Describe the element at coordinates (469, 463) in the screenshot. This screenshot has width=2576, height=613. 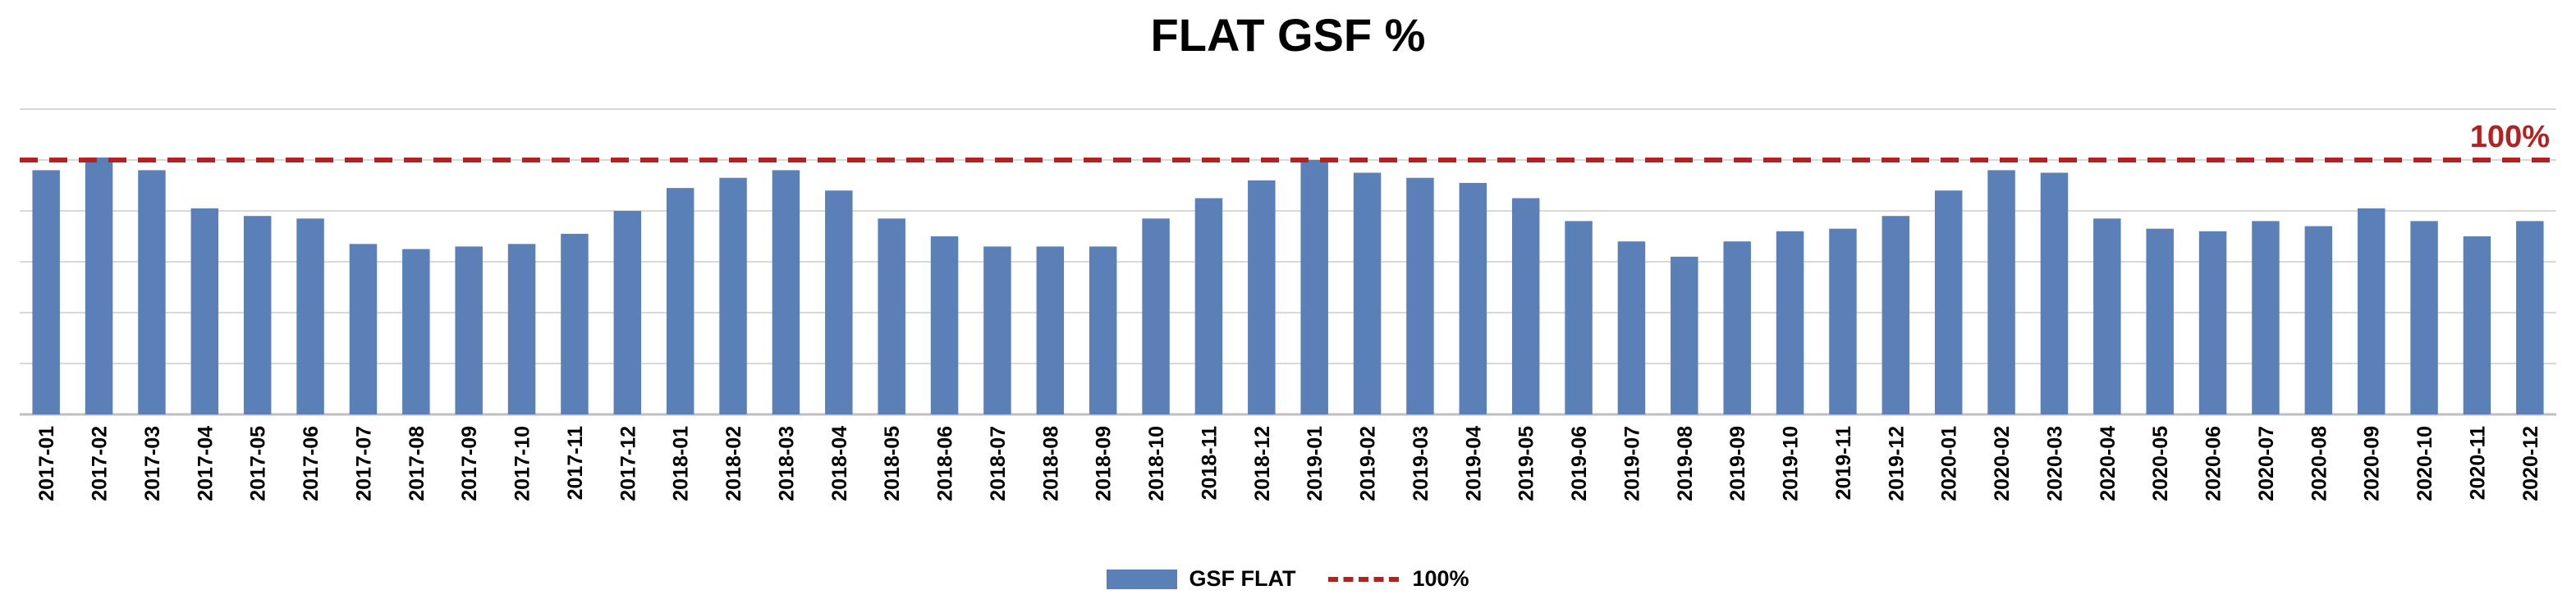
I see `x-tick-label: 2017-09` at that location.